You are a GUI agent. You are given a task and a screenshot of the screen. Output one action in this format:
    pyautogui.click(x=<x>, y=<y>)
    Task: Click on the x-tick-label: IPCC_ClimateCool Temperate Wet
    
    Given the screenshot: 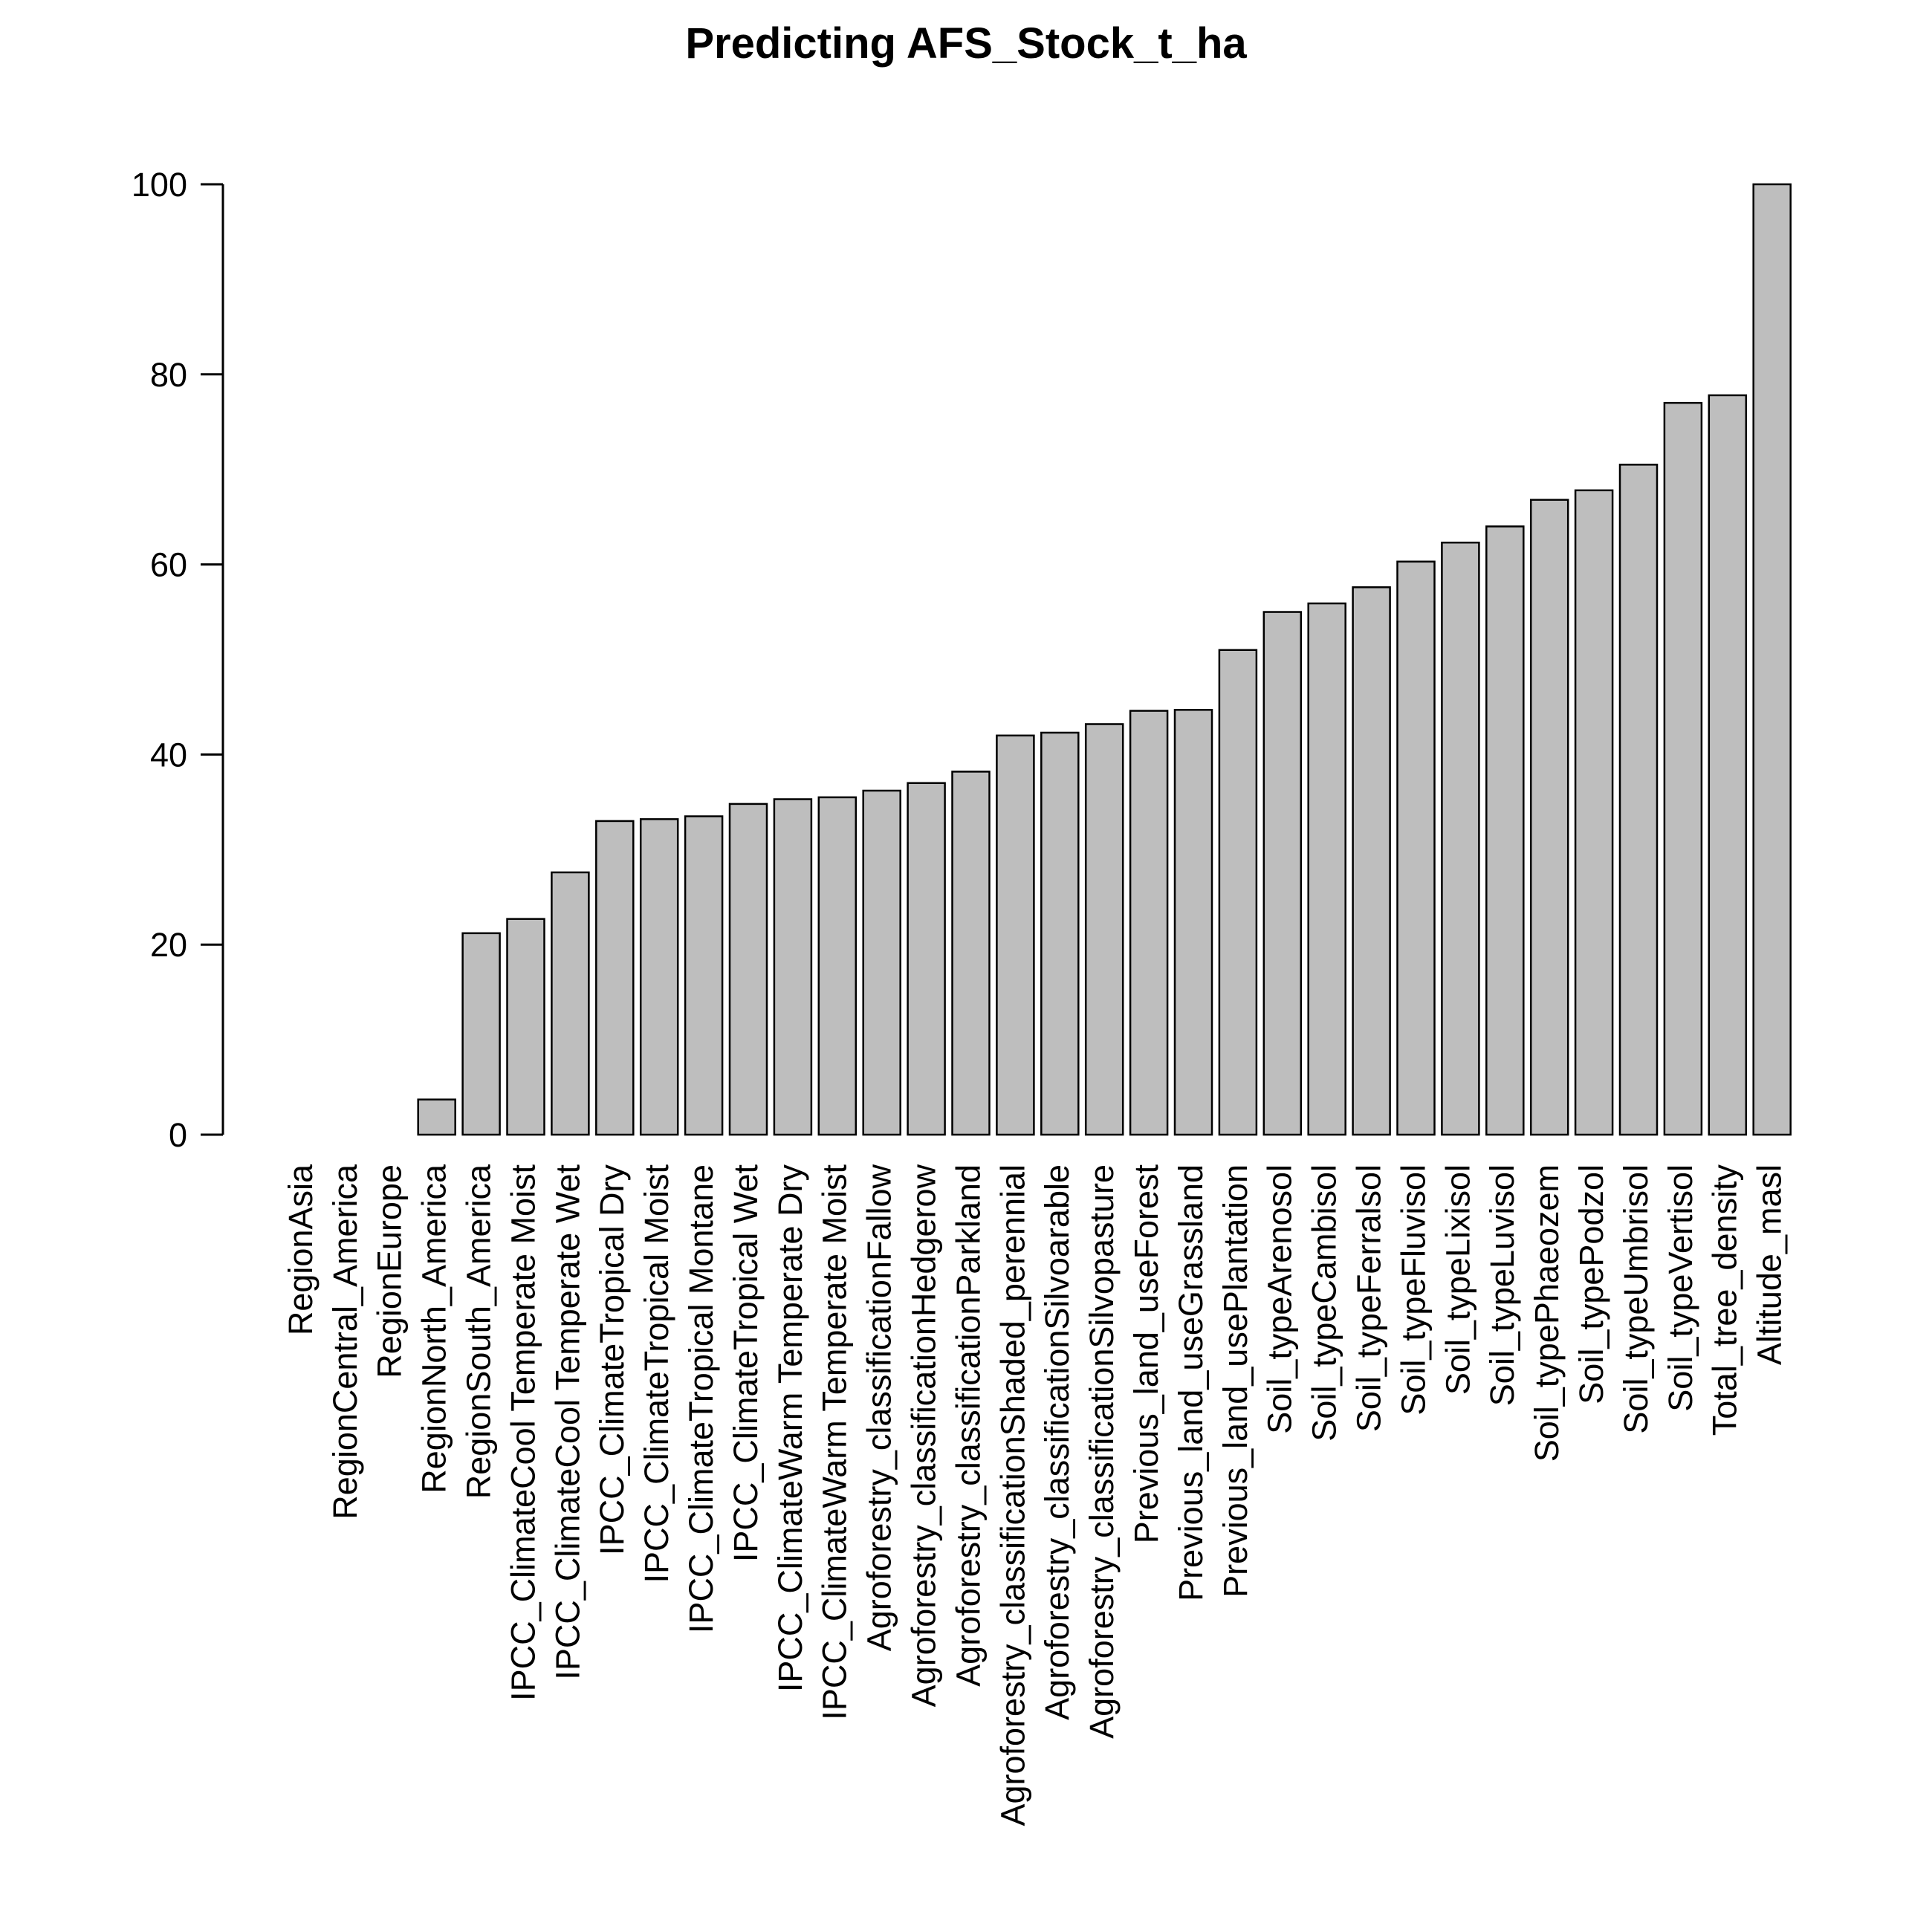 What is the action you would take?
    pyautogui.click(x=567, y=1422)
    